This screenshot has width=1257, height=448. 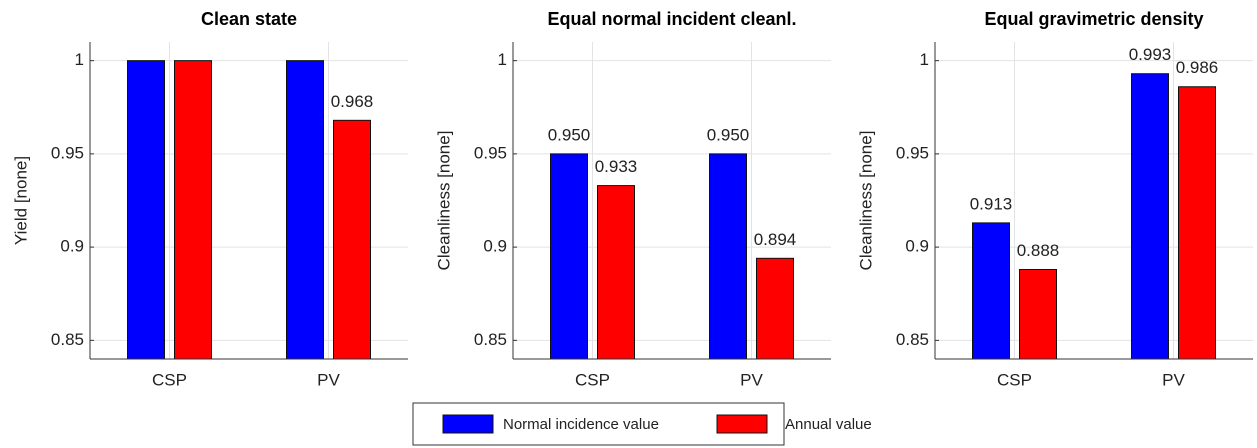 I want to click on chart-title: Equal gravimetric density, so click(x=1093, y=19).